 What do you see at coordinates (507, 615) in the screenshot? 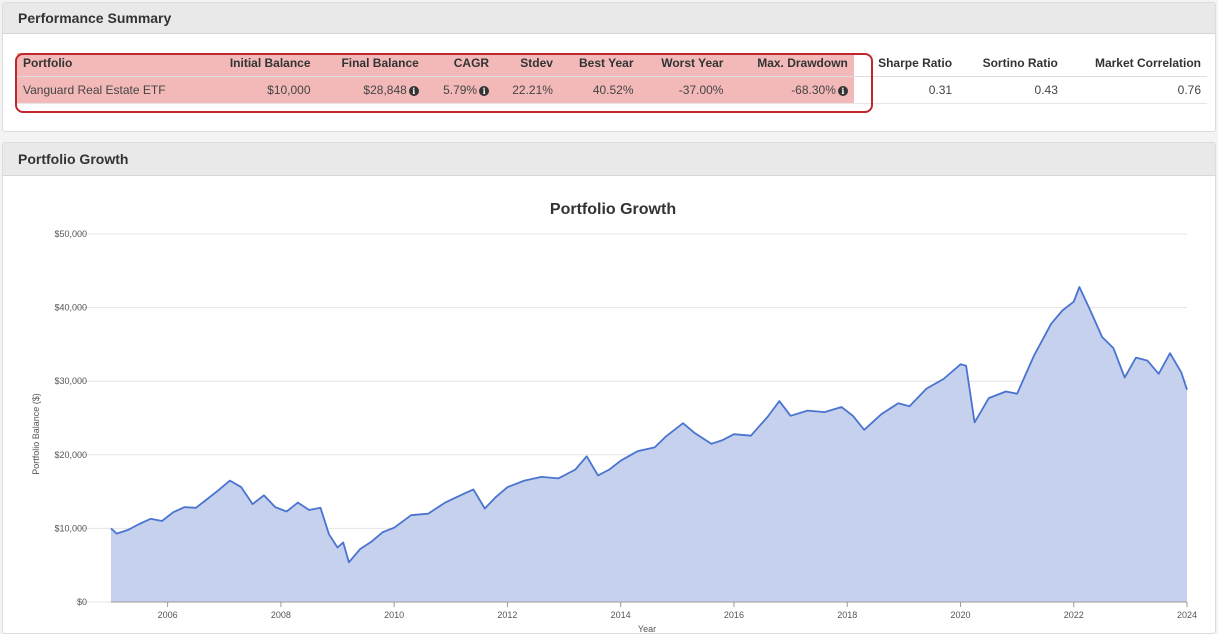
I see `x-tick-label: 2012` at bounding box center [507, 615].